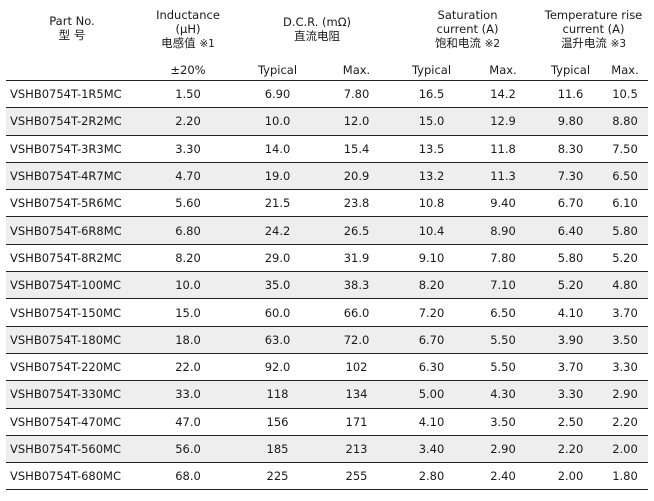 Image resolution: width=654 pixels, height=501 pixels. What do you see at coordinates (431, 230) in the screenshot?
I see `saturation-typical-cell: 10.4` at bounding box center [431, 230].